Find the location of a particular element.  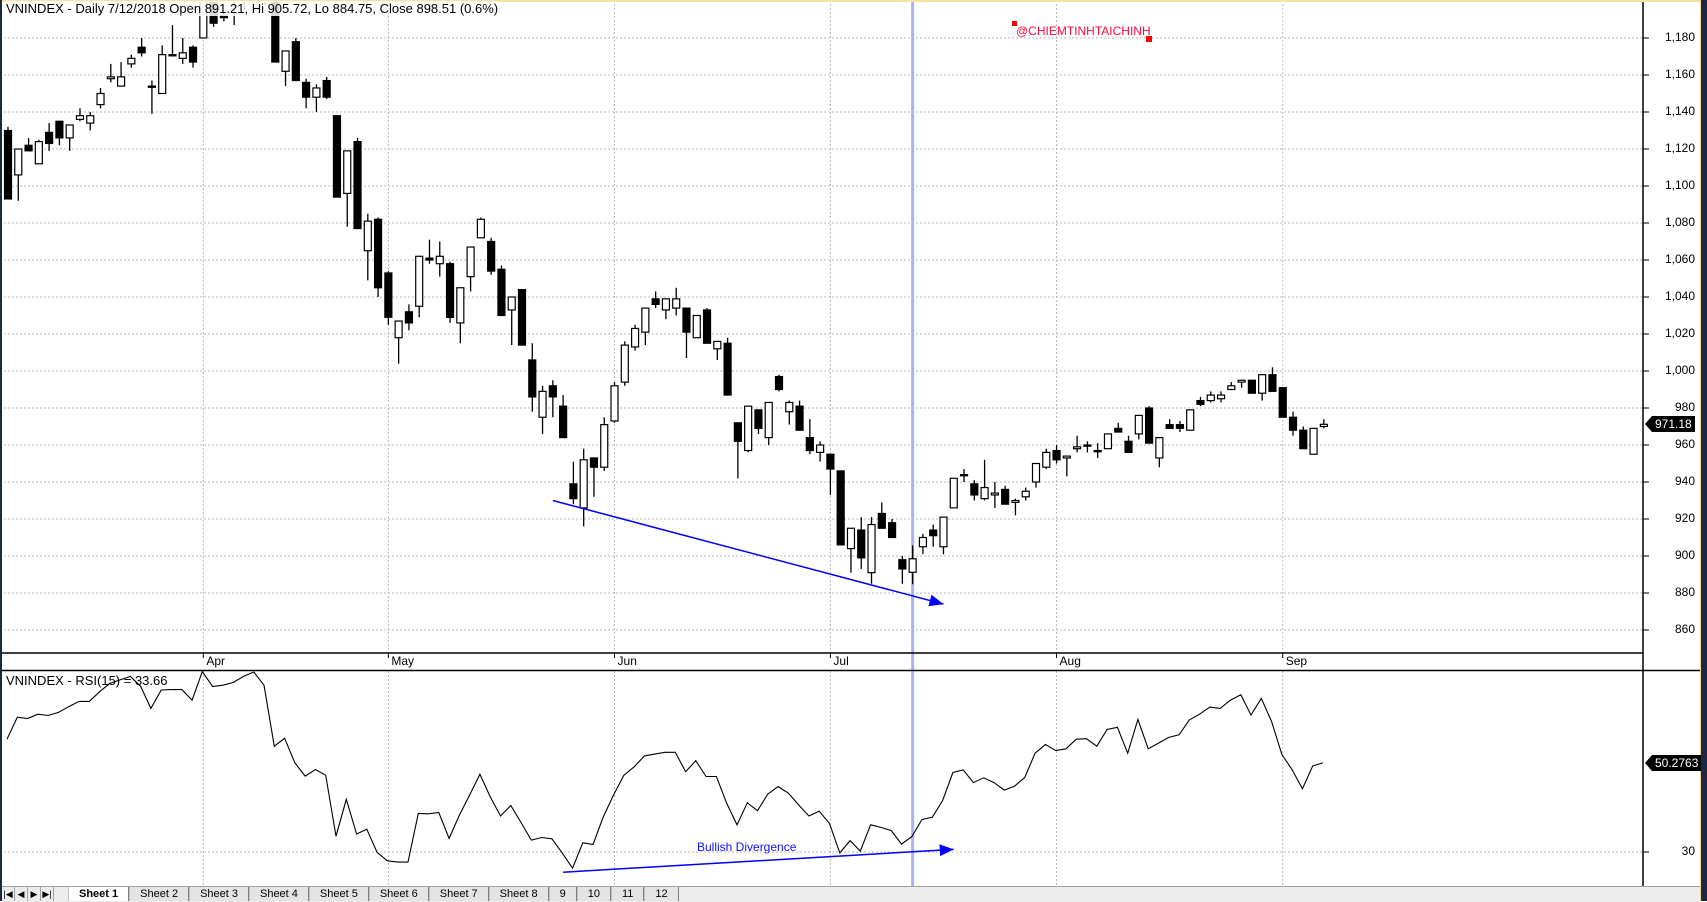

price-axis-label: 1,000 is located at coordinates (1679, 370).